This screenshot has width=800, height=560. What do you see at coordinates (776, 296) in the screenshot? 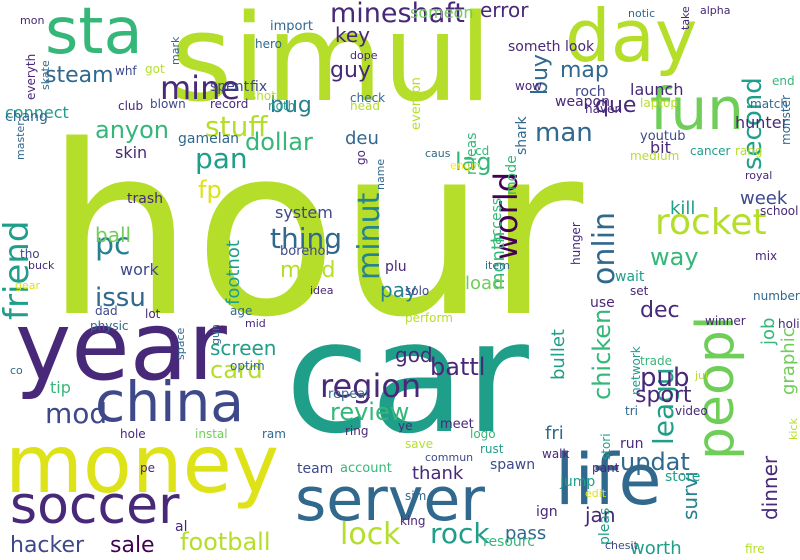
I see `word-number: number` at bounding box center [776, 296].